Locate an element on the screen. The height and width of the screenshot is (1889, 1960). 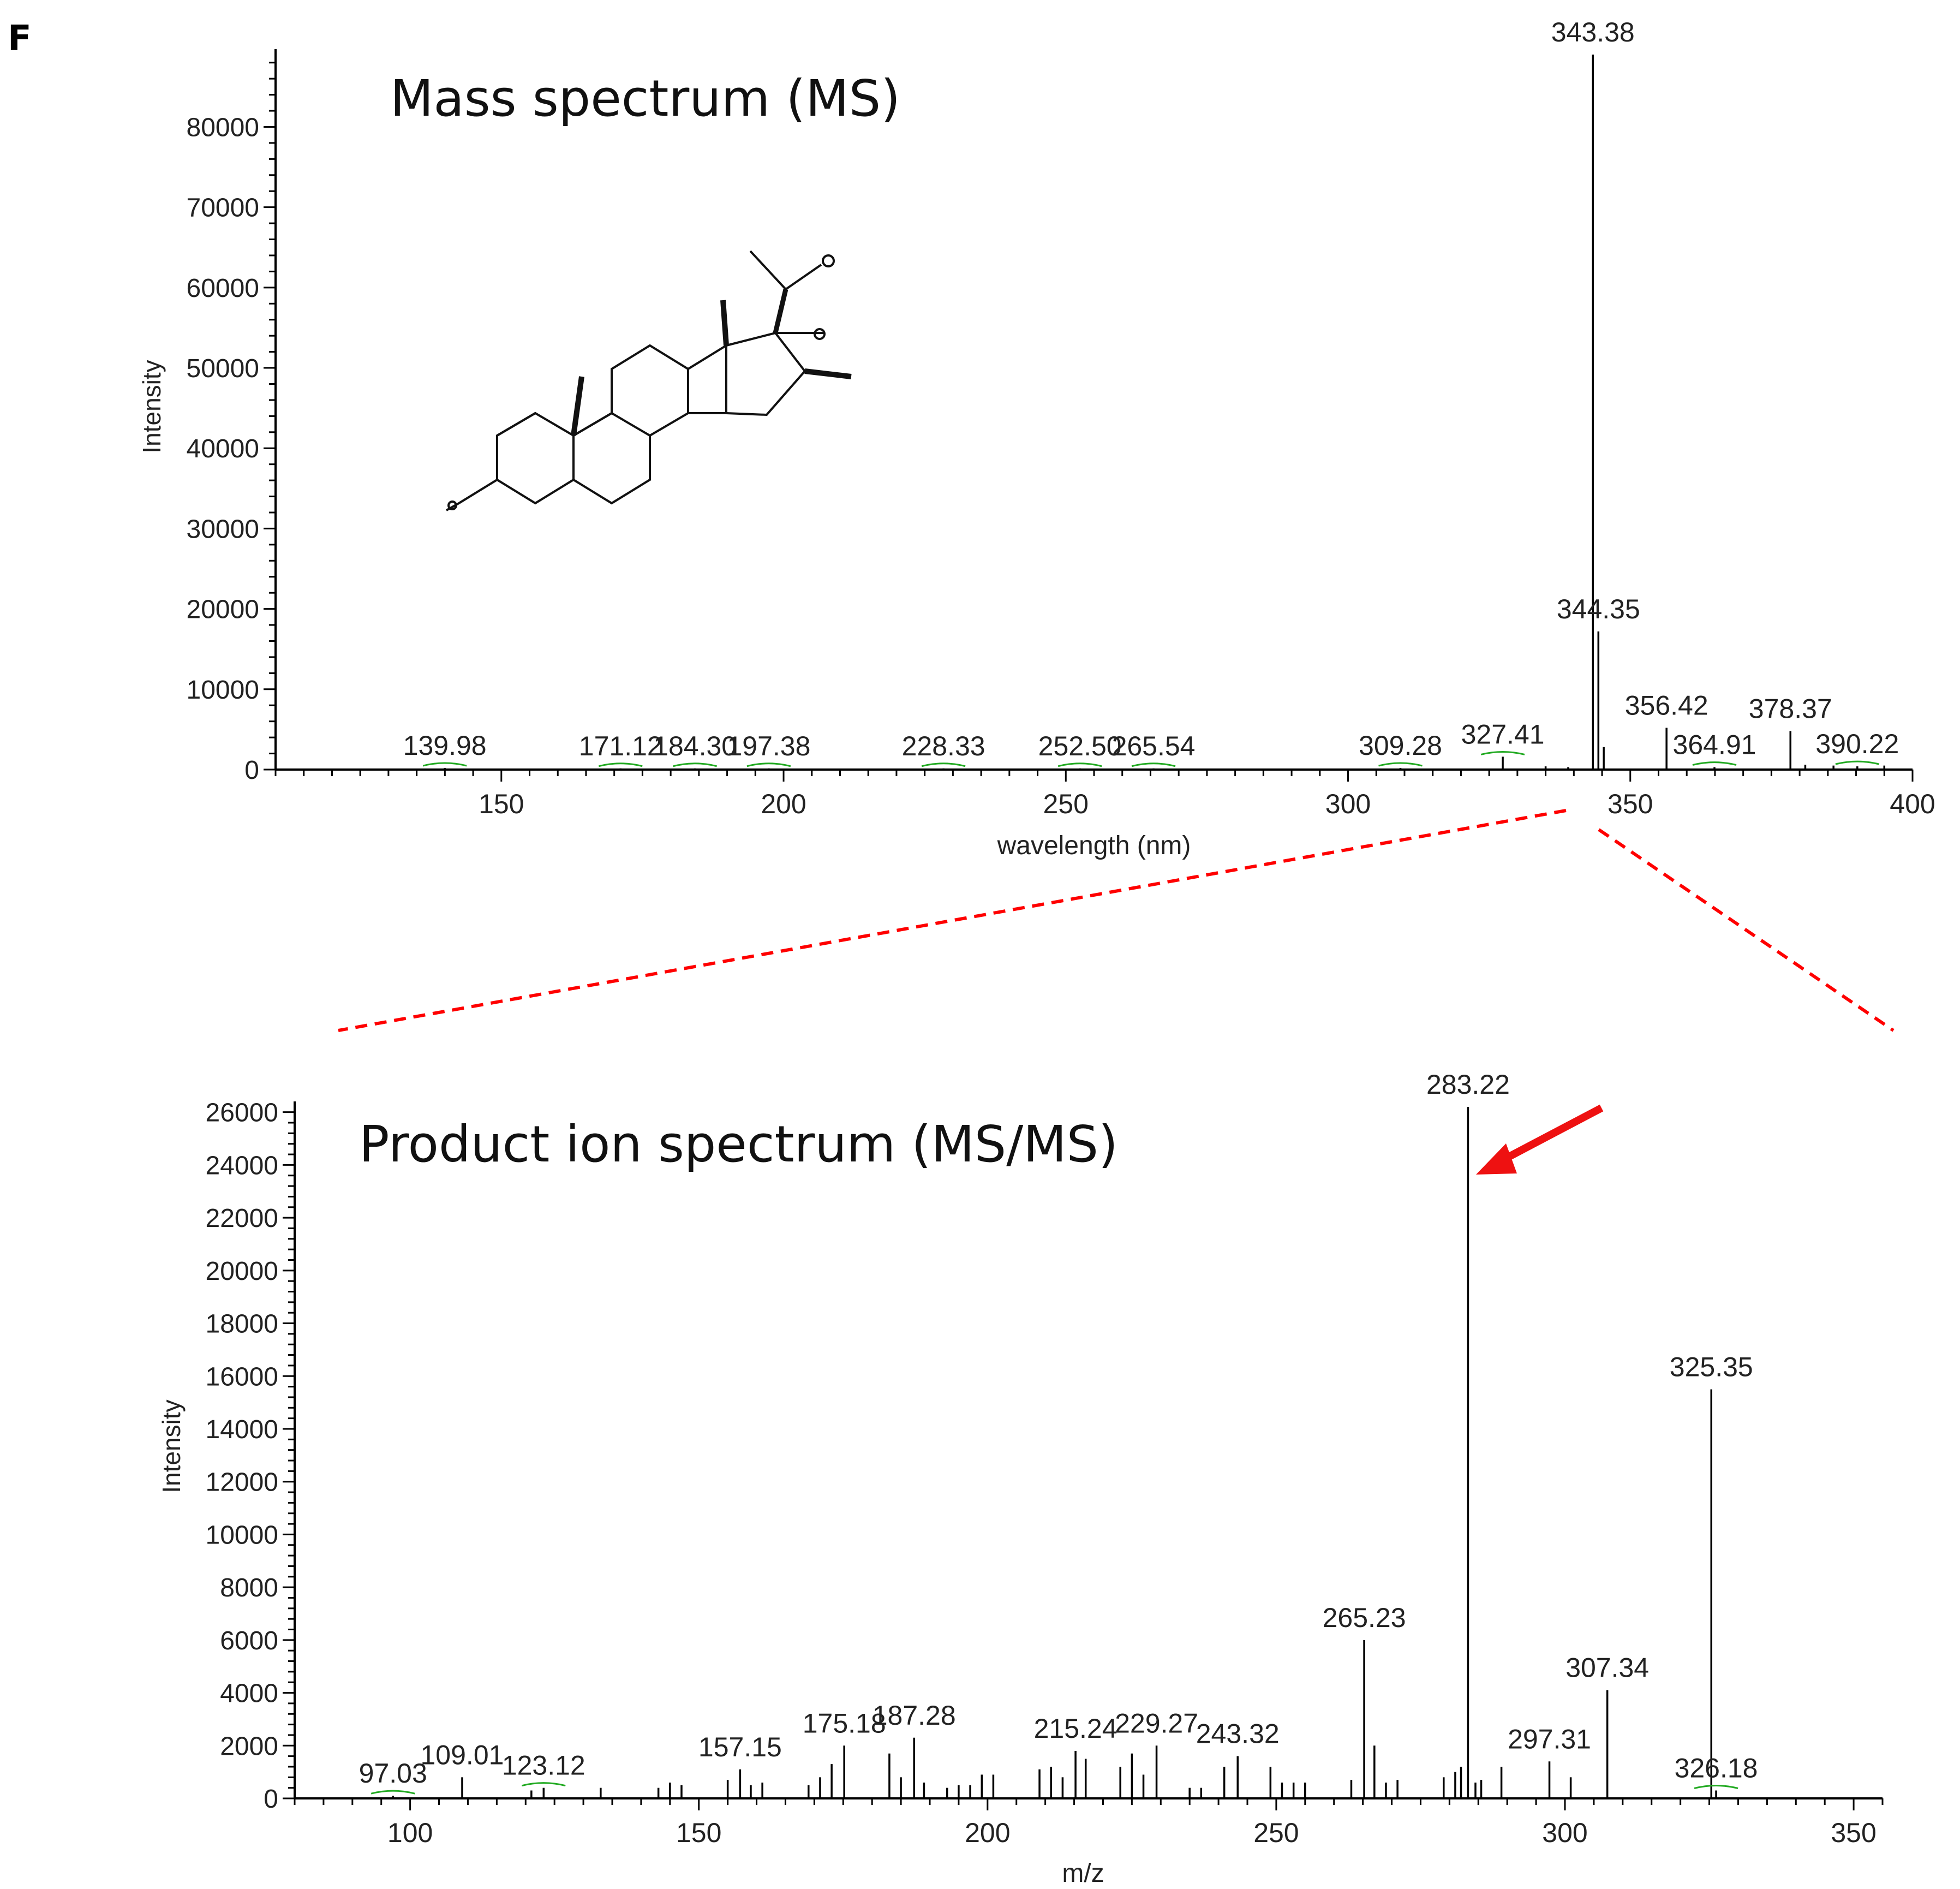
red-arrow-icon is located at coordinates (1540, 1139).